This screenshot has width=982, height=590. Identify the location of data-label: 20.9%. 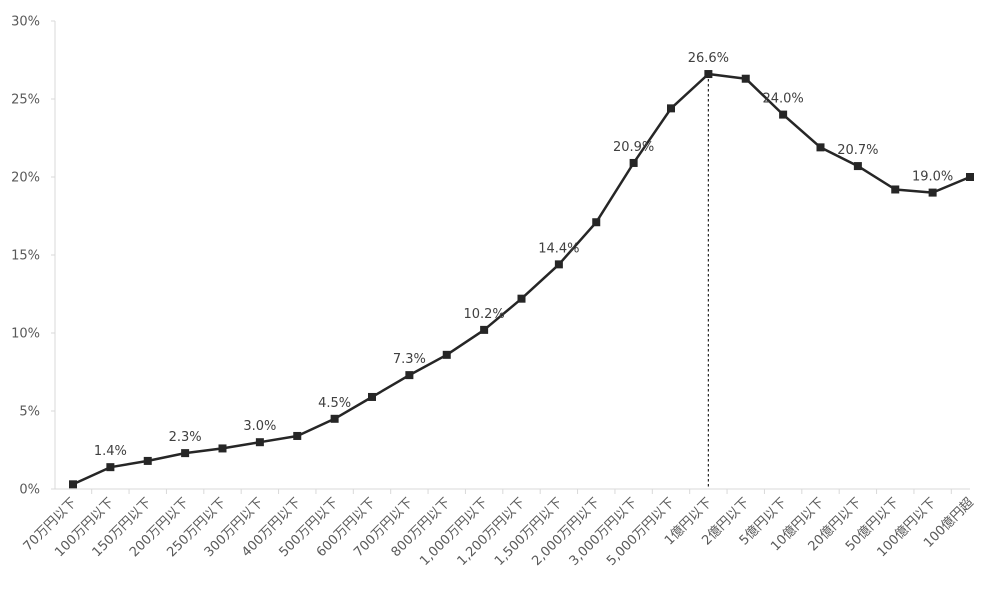
(633, 147).